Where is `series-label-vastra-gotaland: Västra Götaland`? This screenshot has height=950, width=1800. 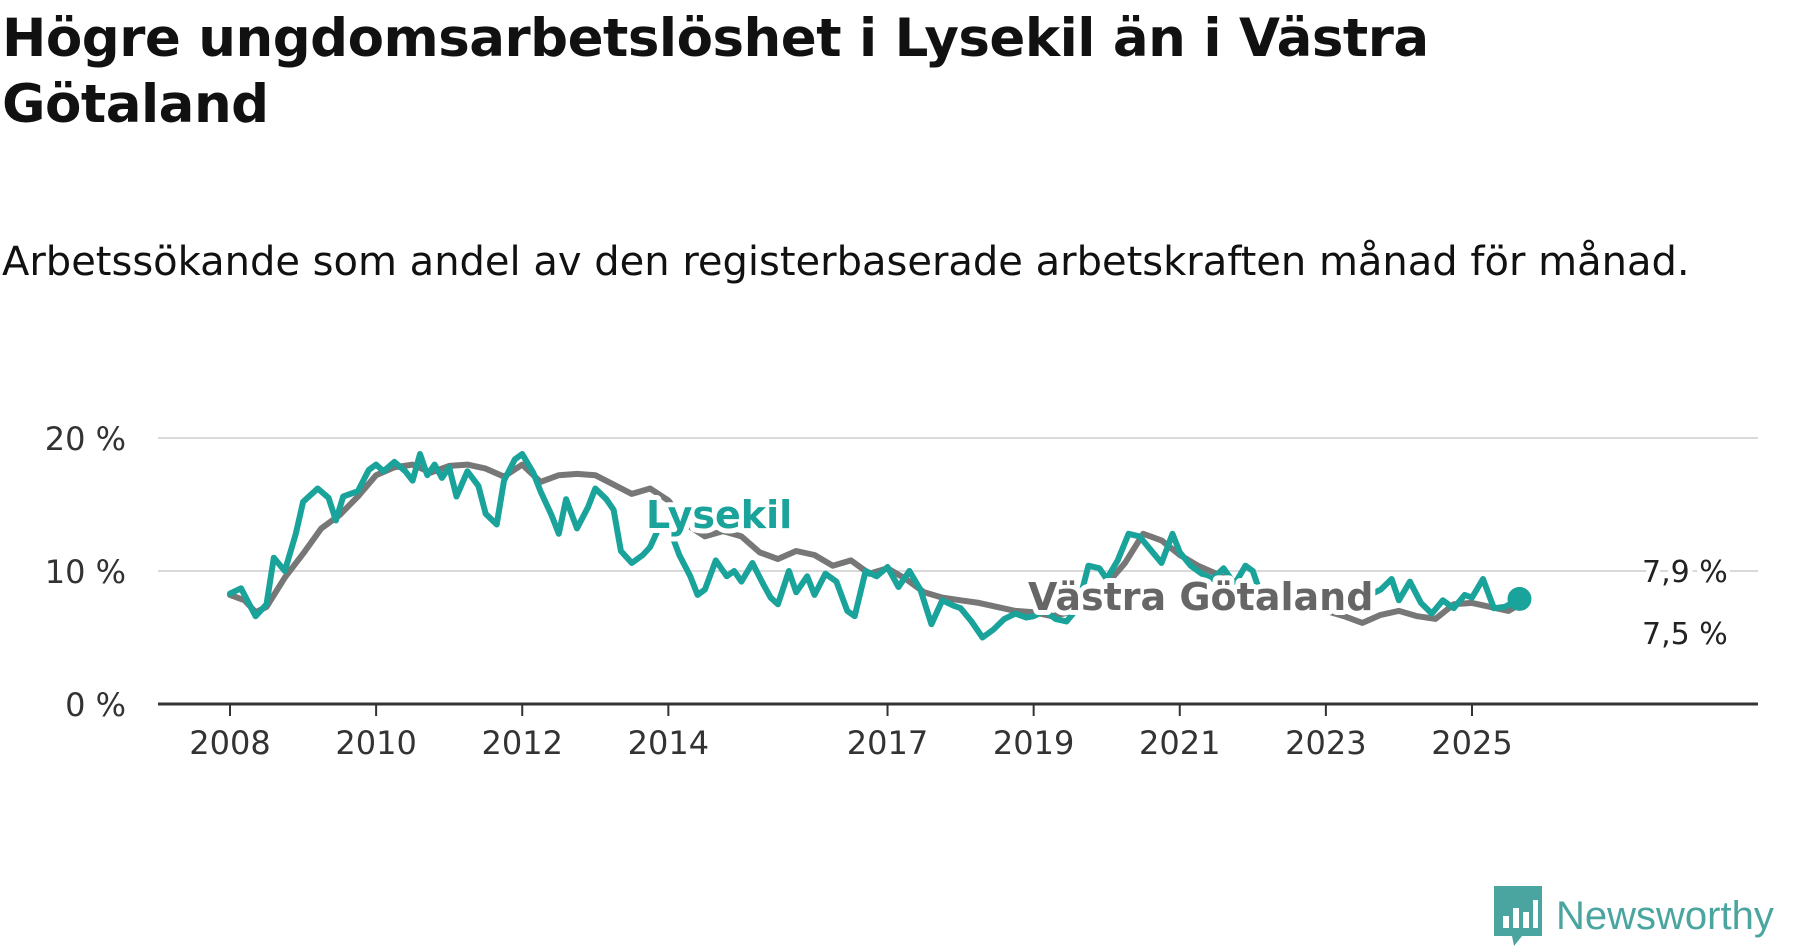
series-label-vastra-gotaland: Västra Götaland is located at coordinates (1200, 597).